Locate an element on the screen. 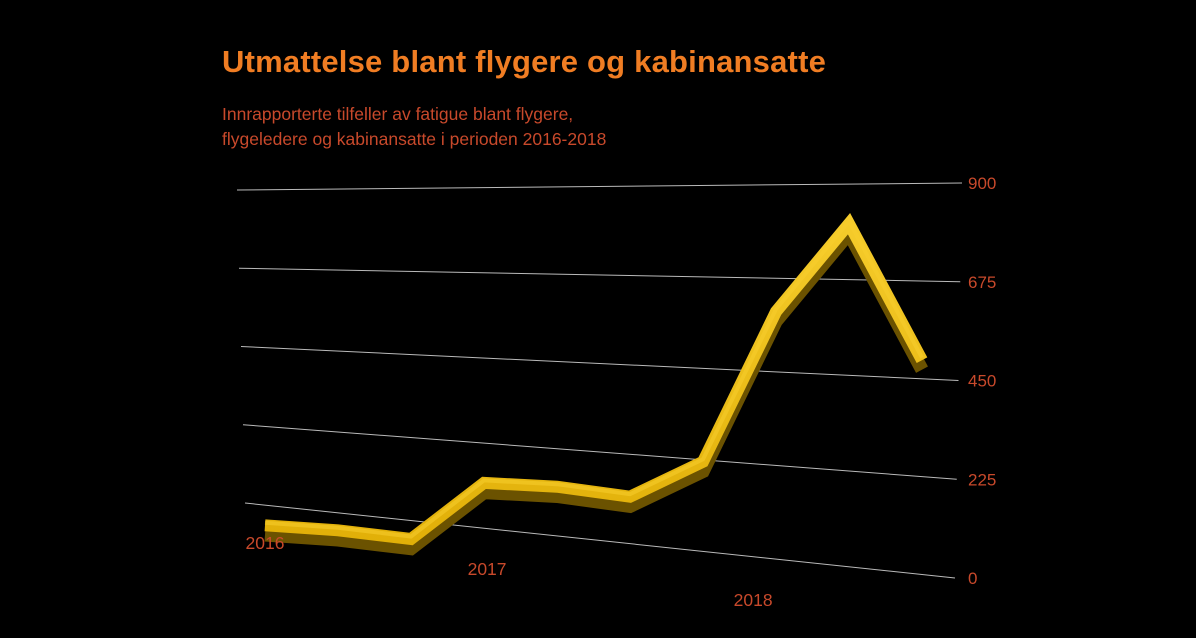  y-tick-label: 900 is located at coordinates (982, 183).